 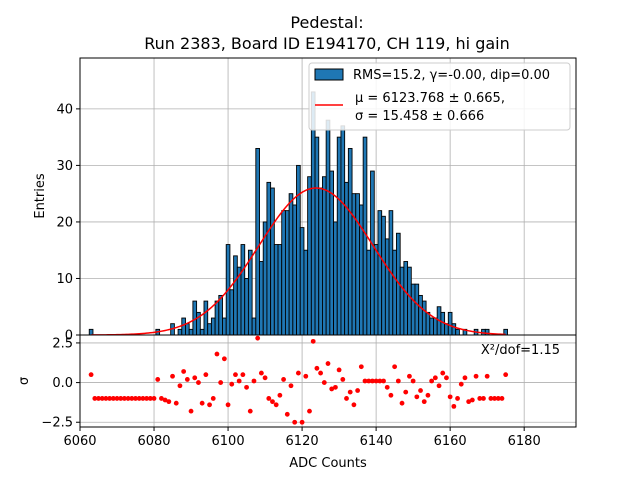 What do you see at coordinates (376, 441) in the screenshot?
I see `x-tick-label: 6140` at bounding box center [376, 441].